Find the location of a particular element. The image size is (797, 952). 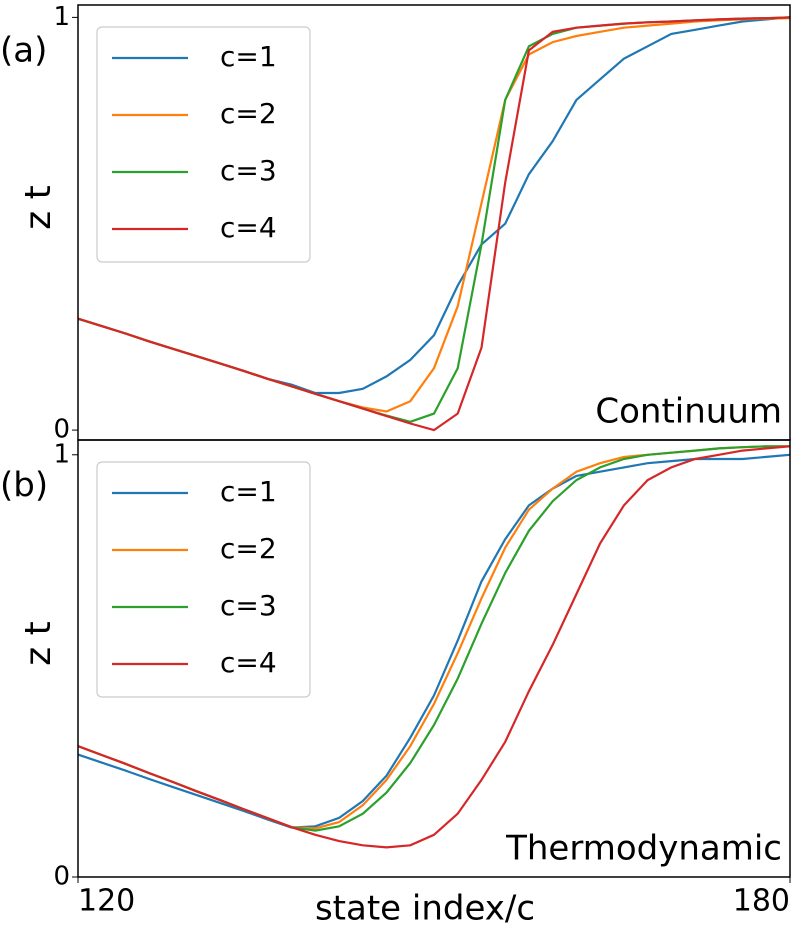

annotation: Continuum is located at coordinates (688, 412).